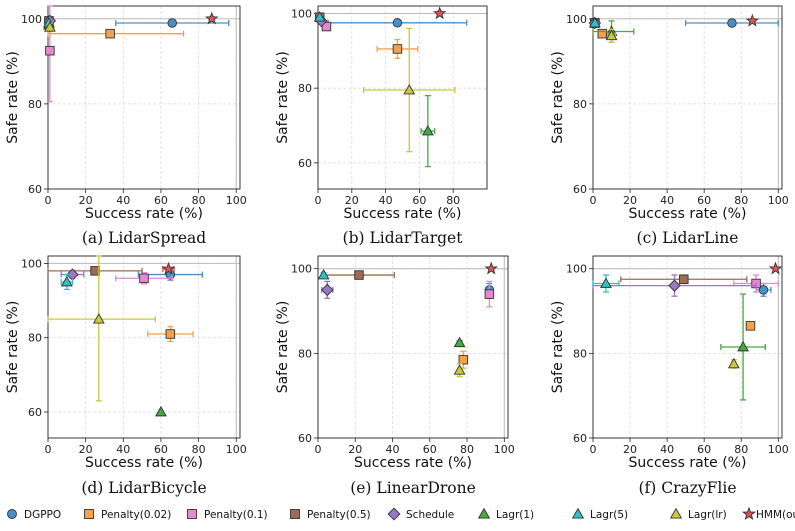 This screenshot has height=531, width=795. What do you see at coordinates (430, 515) in the screenshot?
I see `legend-label: Schedule` at bounding box center [430, 515].